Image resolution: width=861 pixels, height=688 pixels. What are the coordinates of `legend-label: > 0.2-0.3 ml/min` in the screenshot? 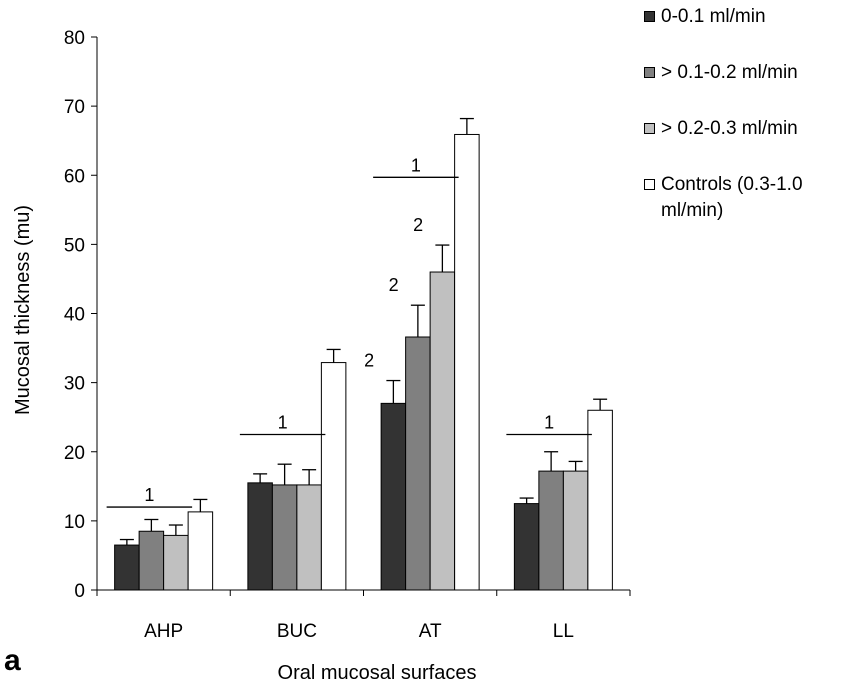 It's located at (729, 128).